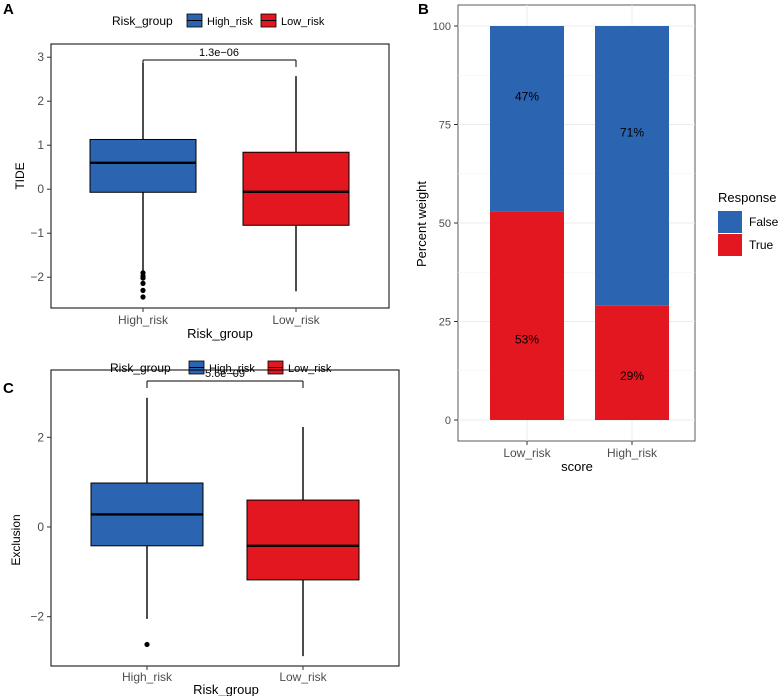  Describe the element at coordinates (730, 245) in the screenshot. I see `legend-b-key-true` at that location.